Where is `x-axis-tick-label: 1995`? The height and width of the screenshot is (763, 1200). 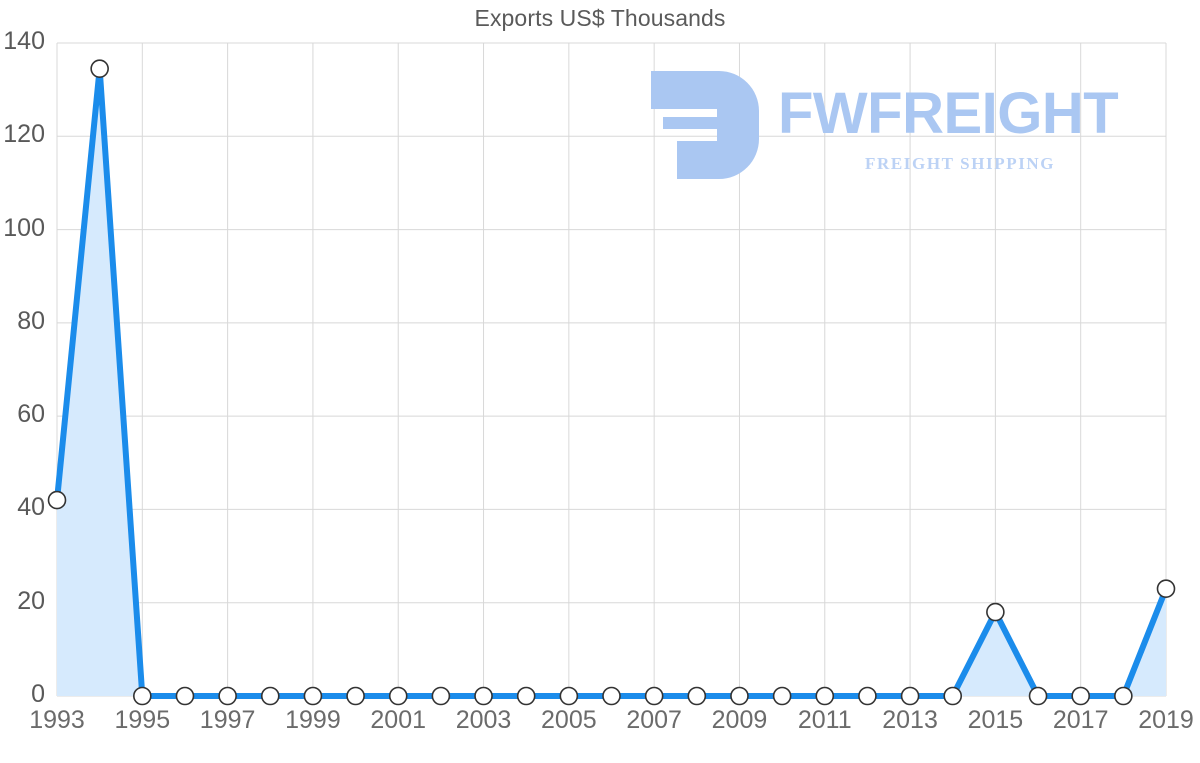 x-axis-tick-label: 1995 is located at coordinates (142, 720).